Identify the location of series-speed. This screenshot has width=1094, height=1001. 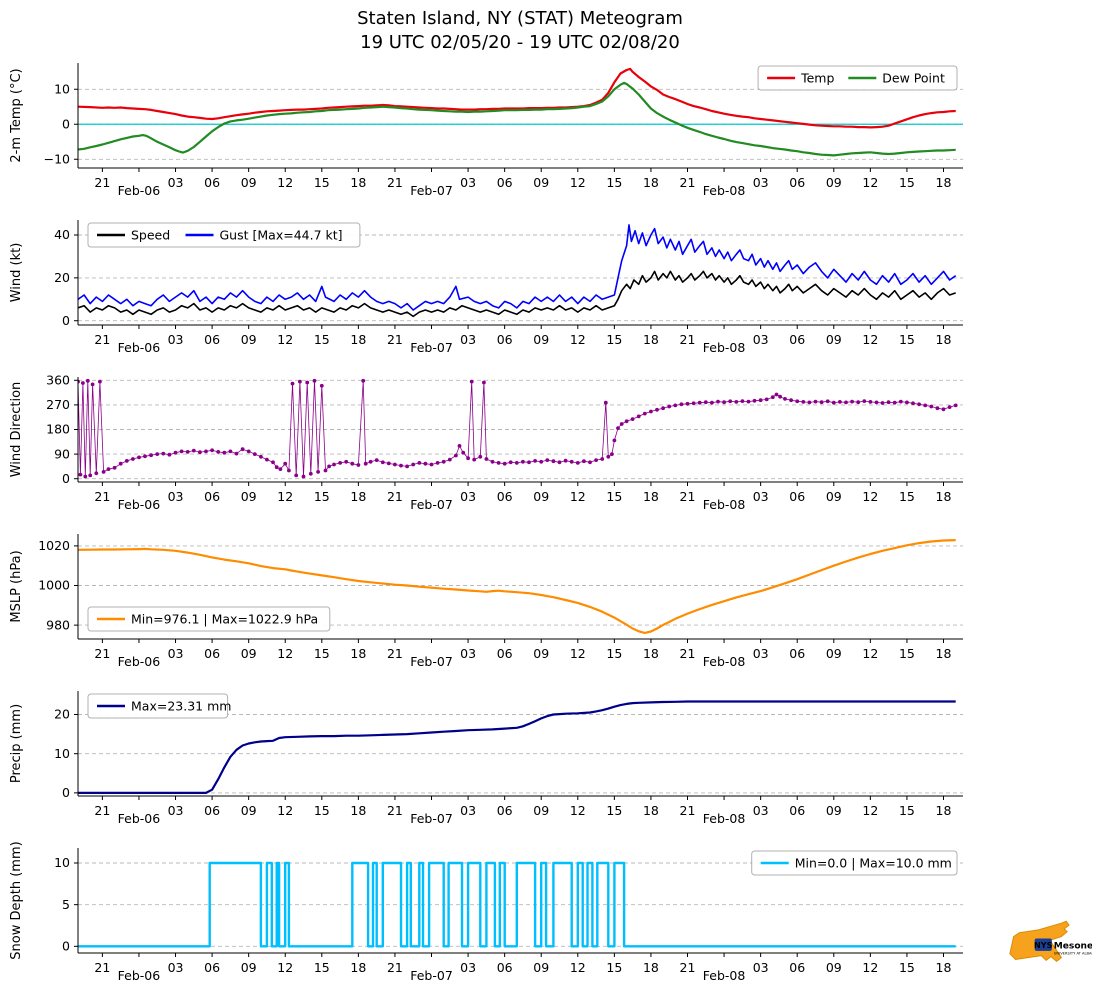
(517, 293).